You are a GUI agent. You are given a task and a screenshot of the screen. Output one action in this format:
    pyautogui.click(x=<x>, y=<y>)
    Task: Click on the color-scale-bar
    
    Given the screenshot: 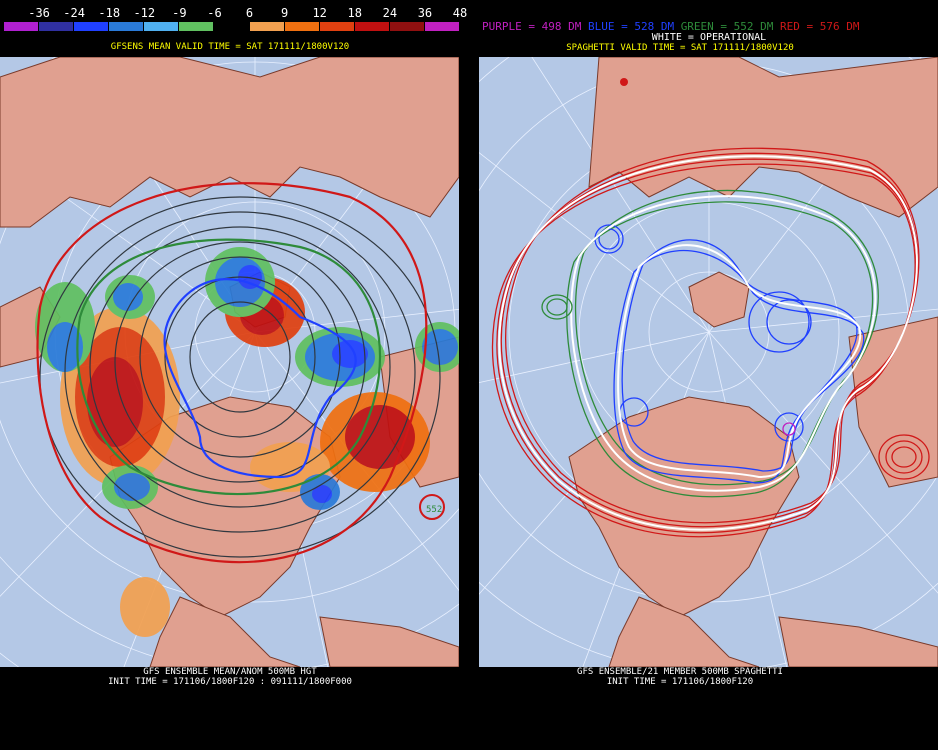 What is the action you would take?
    pyautogui.click(x=232, y=26)
    